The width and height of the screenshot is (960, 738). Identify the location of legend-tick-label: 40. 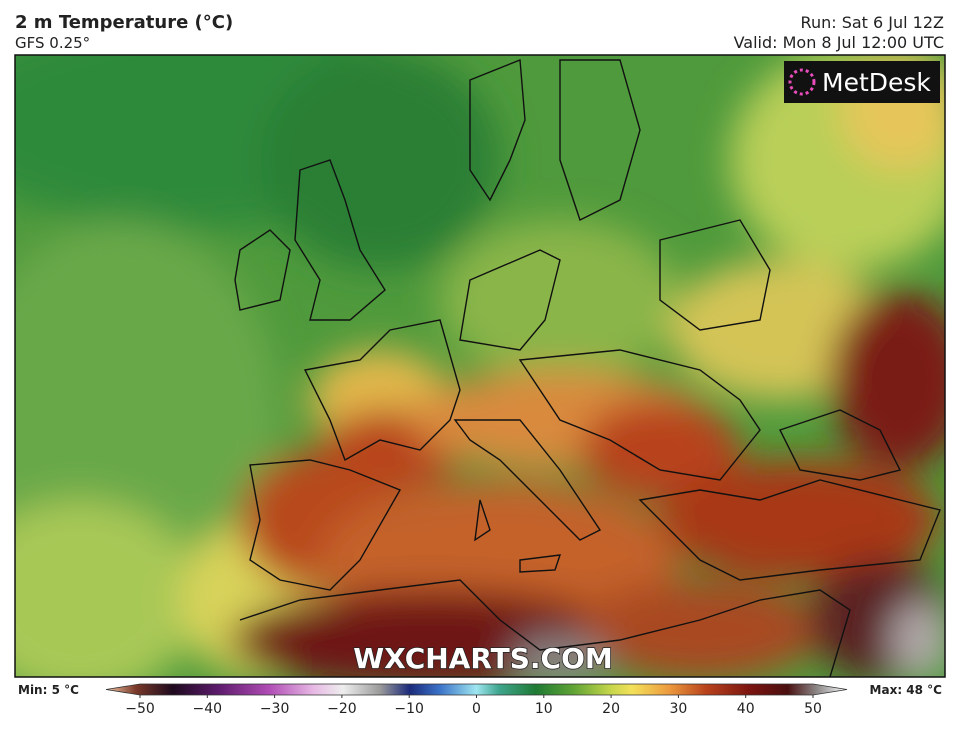
(746, 709).